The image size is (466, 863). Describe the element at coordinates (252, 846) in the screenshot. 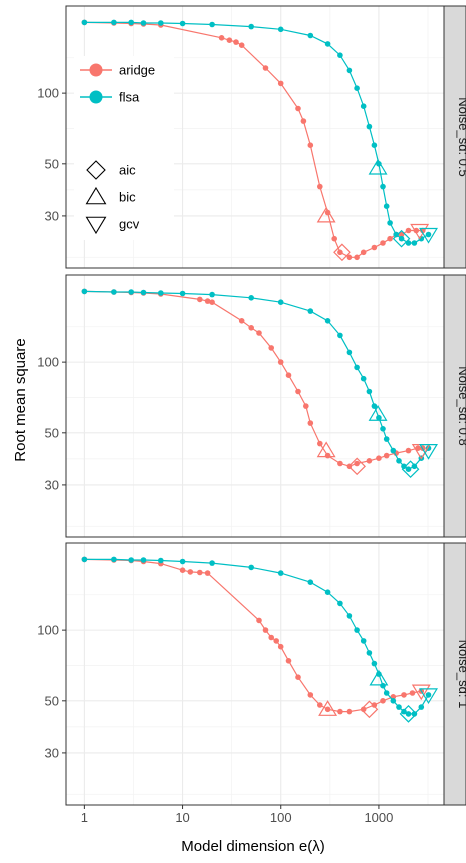

I see `x-axis-title: Model dimension e(λ)` at that location.